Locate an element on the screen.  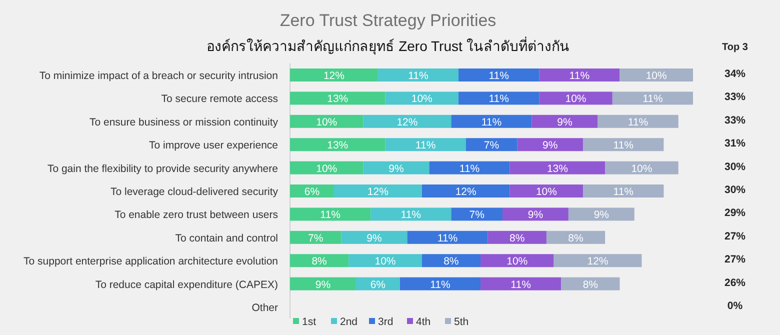
y-tick-label: To minimize impact of a breach or security intrusion is located at coordinates (158, 76).